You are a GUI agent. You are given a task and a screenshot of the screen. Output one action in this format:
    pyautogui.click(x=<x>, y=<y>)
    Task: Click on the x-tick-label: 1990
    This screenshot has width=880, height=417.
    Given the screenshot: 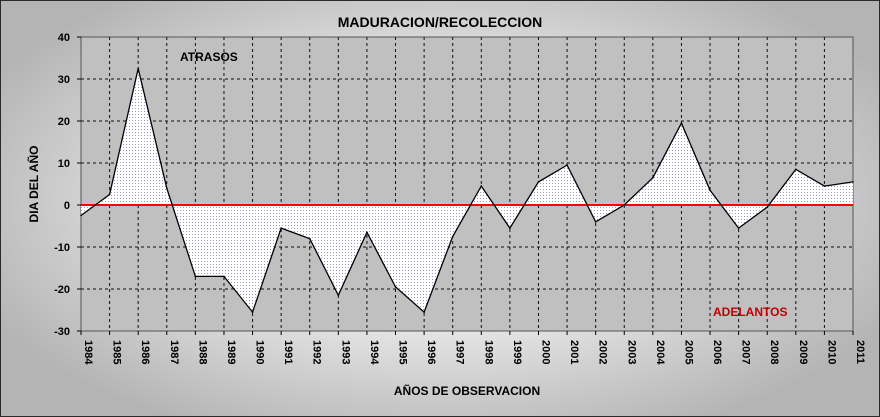 What is the action you would take?
    pyautogui.click(x=260, y=352)
    